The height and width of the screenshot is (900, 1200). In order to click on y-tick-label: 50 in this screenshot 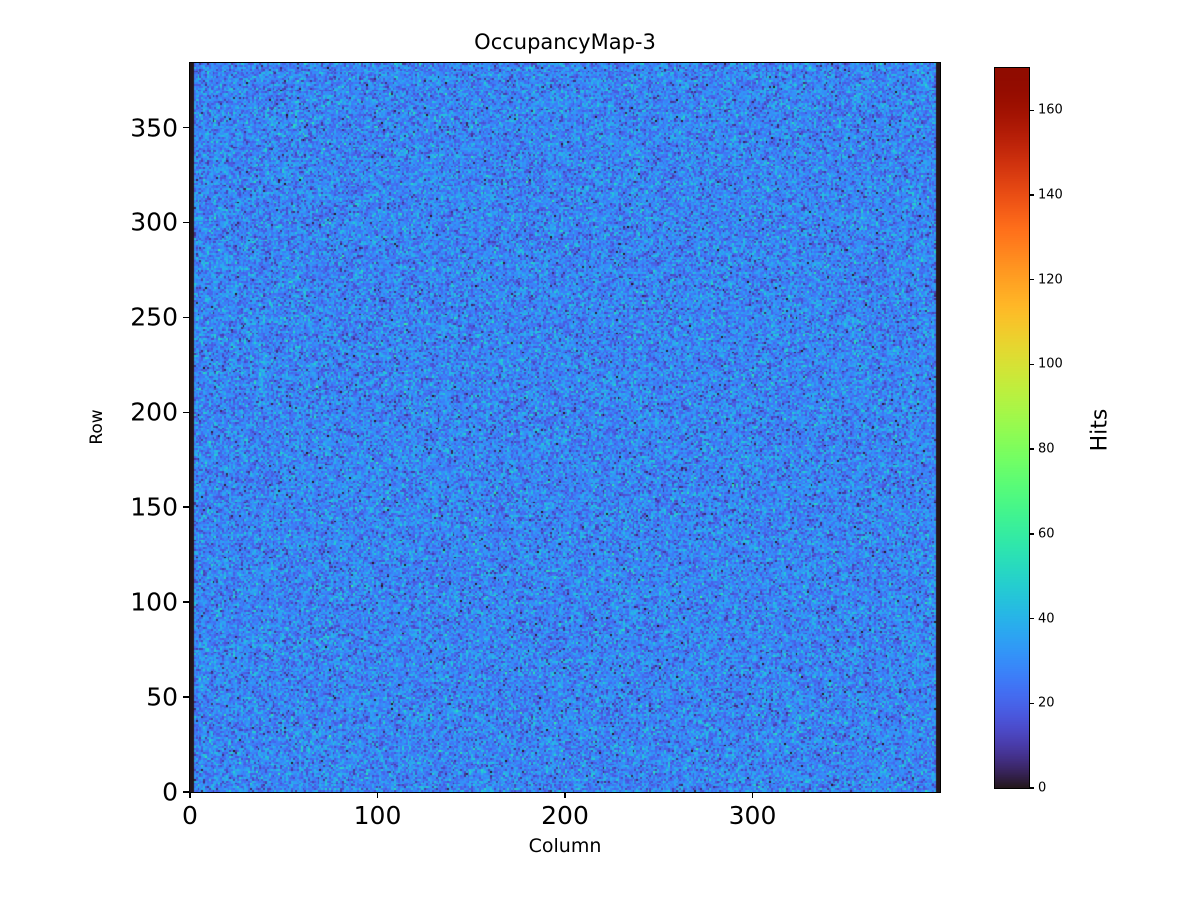, I will do `click(162, 697)`.